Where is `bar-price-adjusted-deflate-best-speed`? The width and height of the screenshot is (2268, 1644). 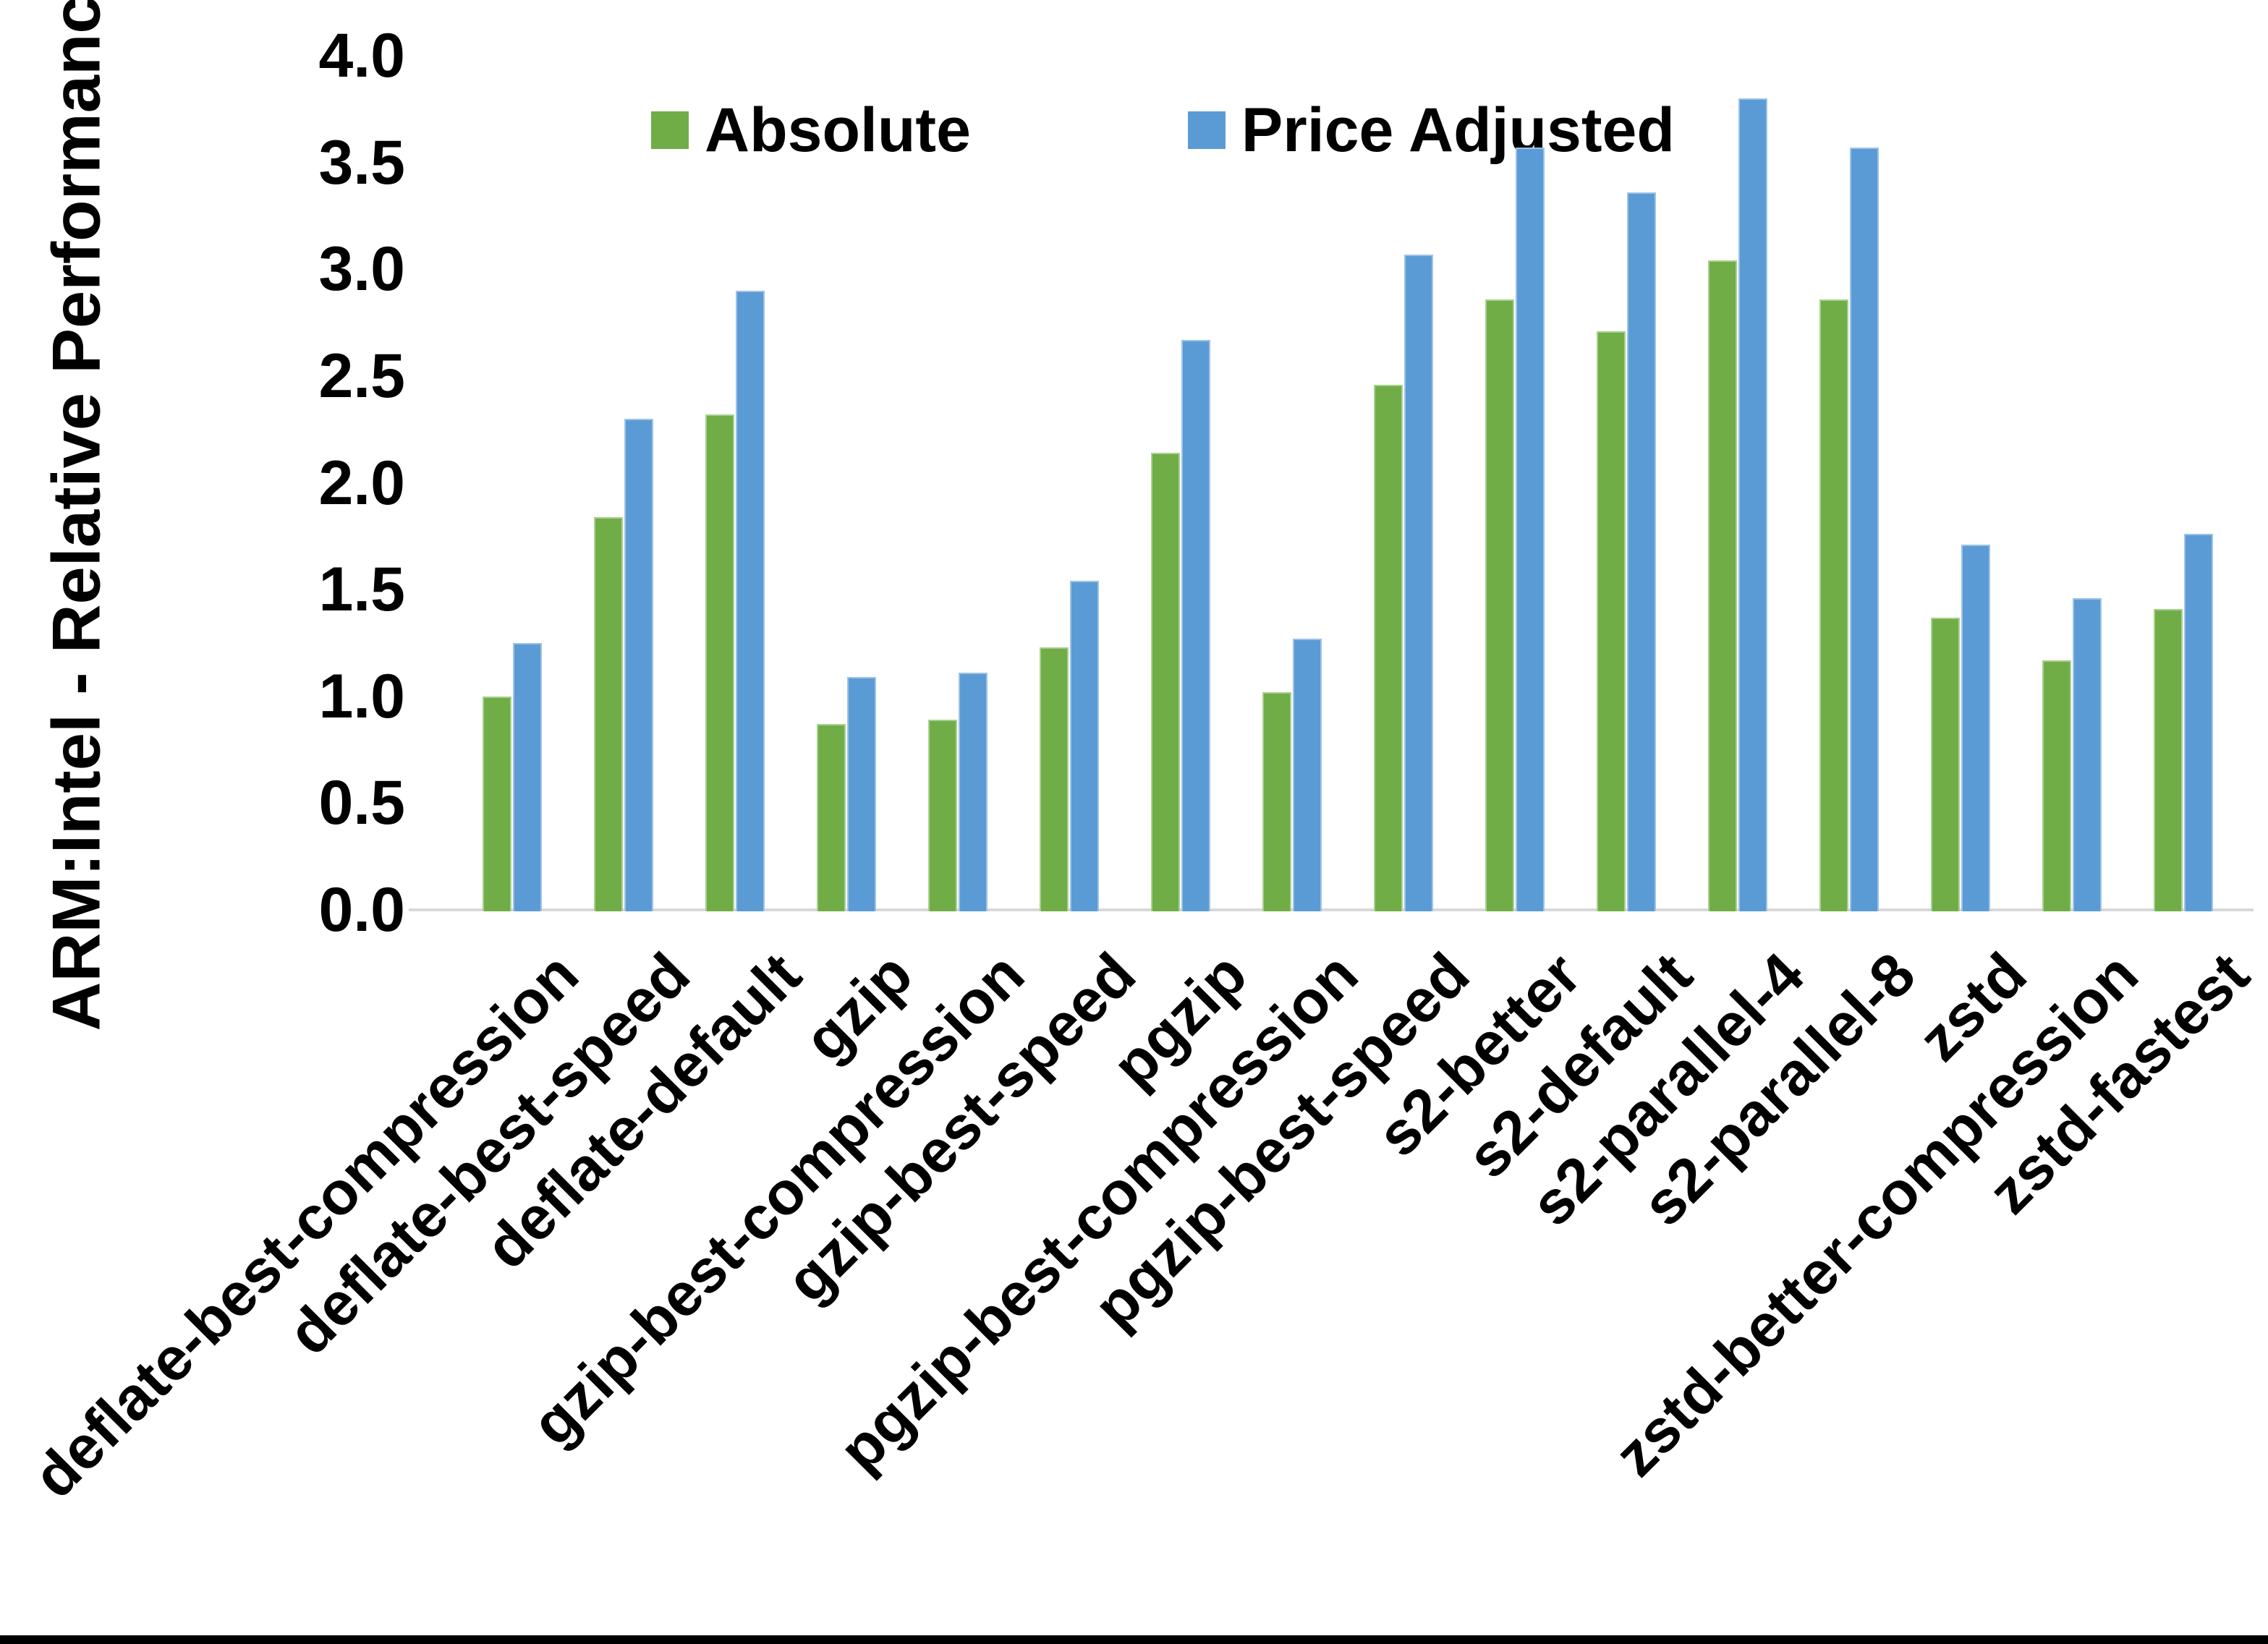
bar-price-adjusted-deflate-best-speed is located at coordinates (638, 665).